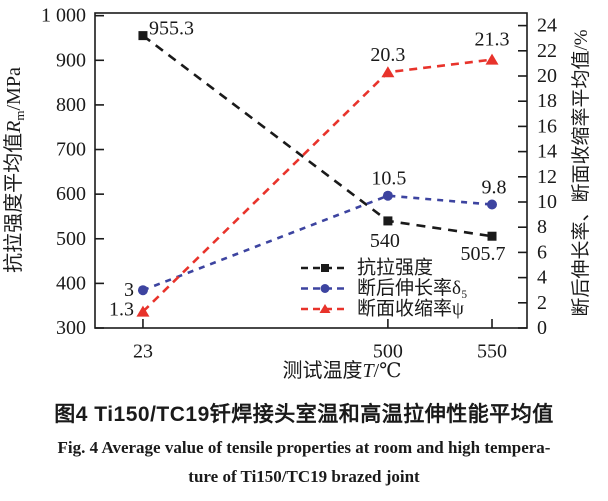 This screenshot has height=501, width=608. Describe the element at coordinates (121, 310) in the screenshot. I see `reduction-of-area-value-label: 1.3` at that location.